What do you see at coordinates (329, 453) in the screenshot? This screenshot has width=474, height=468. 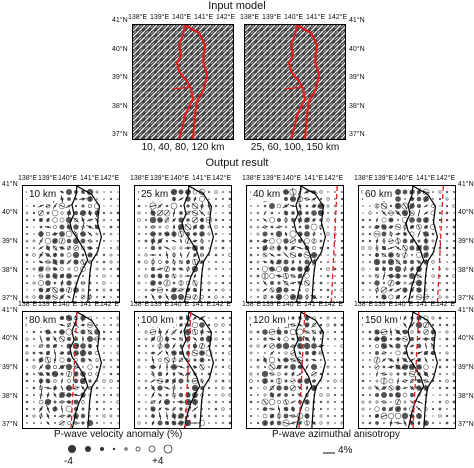 I see `aniso-legend-bar` at bounding box center [329, 453].